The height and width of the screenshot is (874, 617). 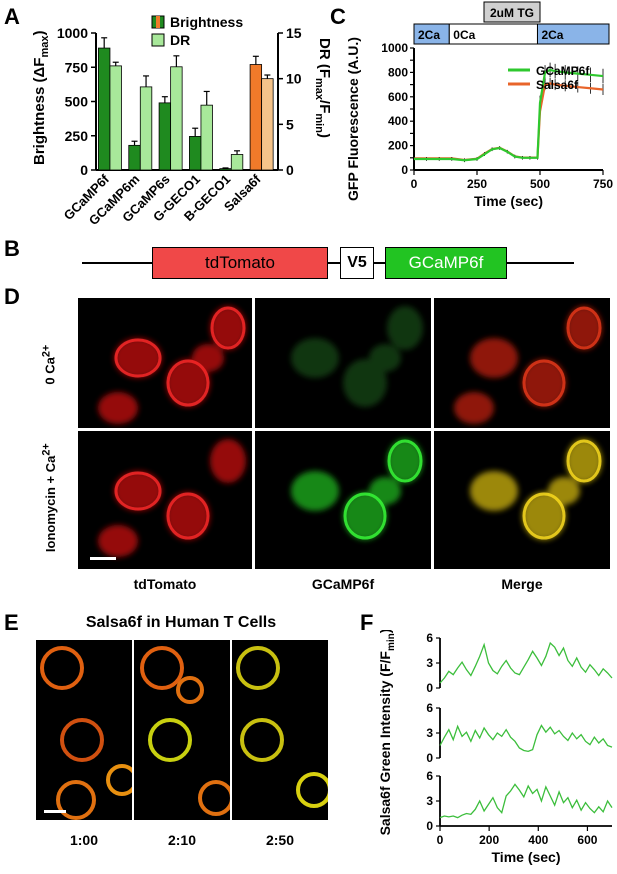 What do you see at coordinates (343, 363) in the screenshot?
I see `image-0ca-gcamp6f` at bounding box center [343, 363].